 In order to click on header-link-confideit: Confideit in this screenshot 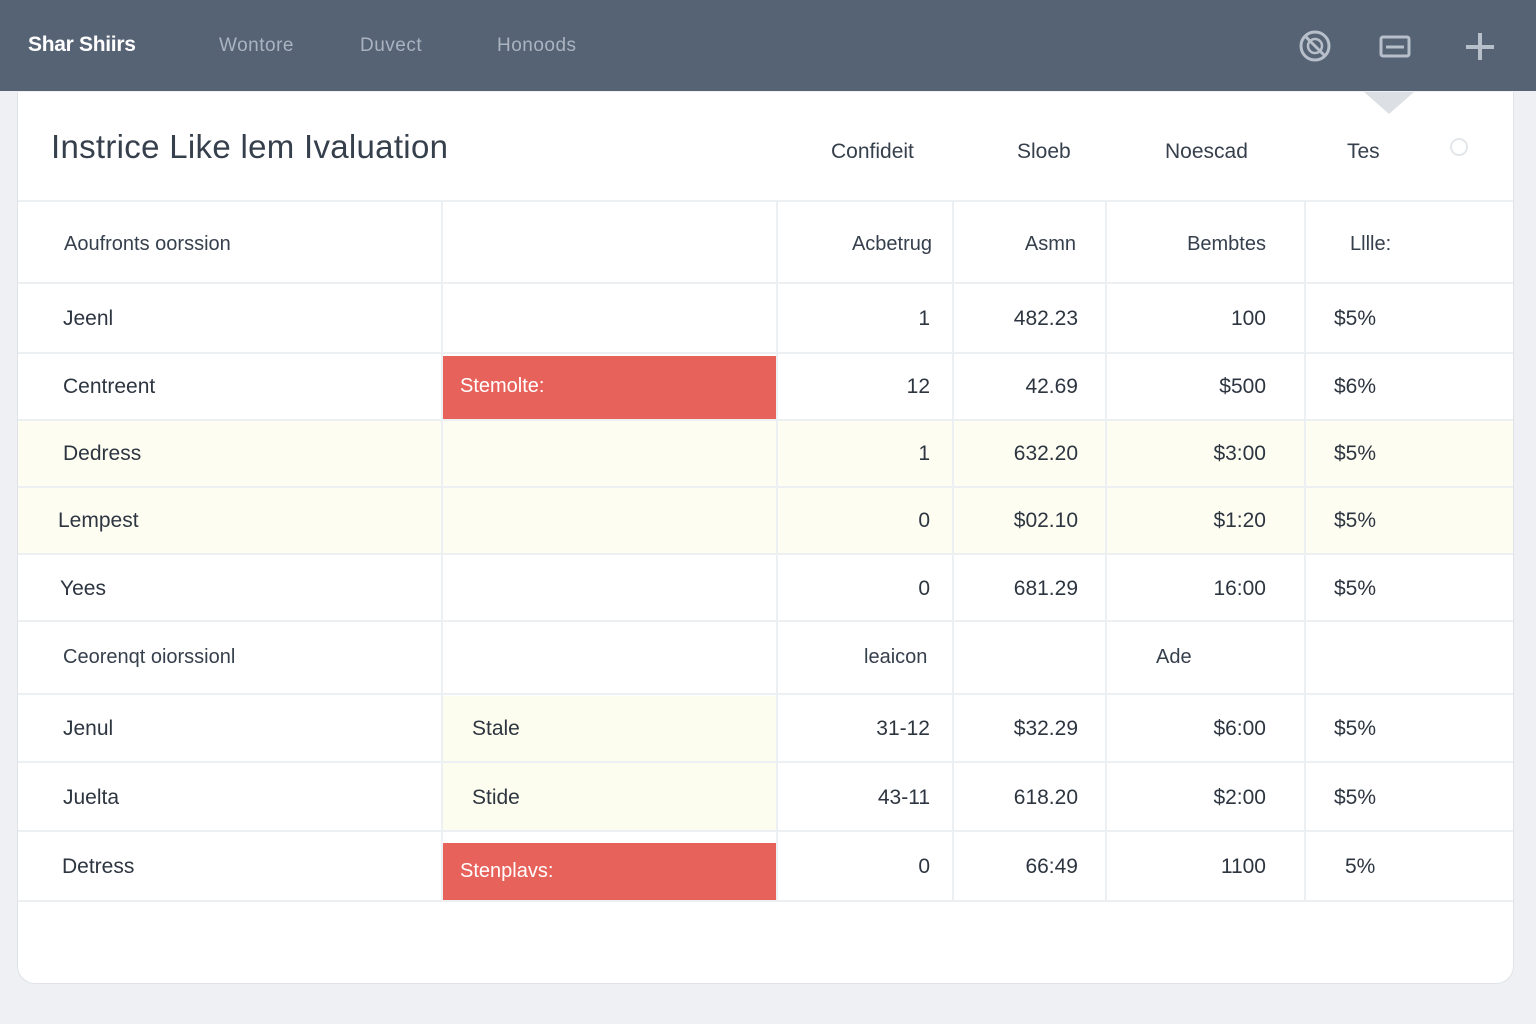, I will do `click(872, 151)`.